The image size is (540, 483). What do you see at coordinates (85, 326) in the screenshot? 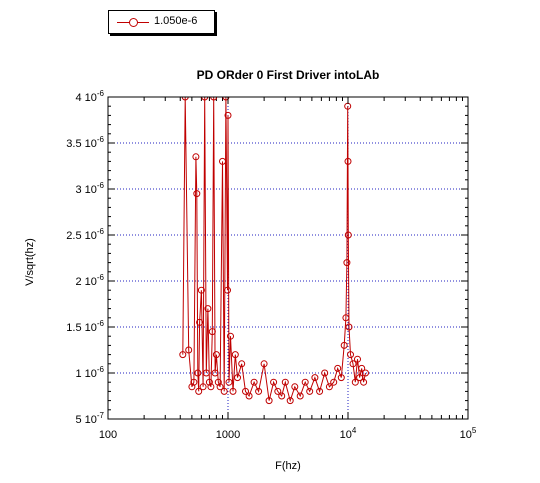
I see `y-tick-label: 1.5 10-6` at bounding box center [85, 326].